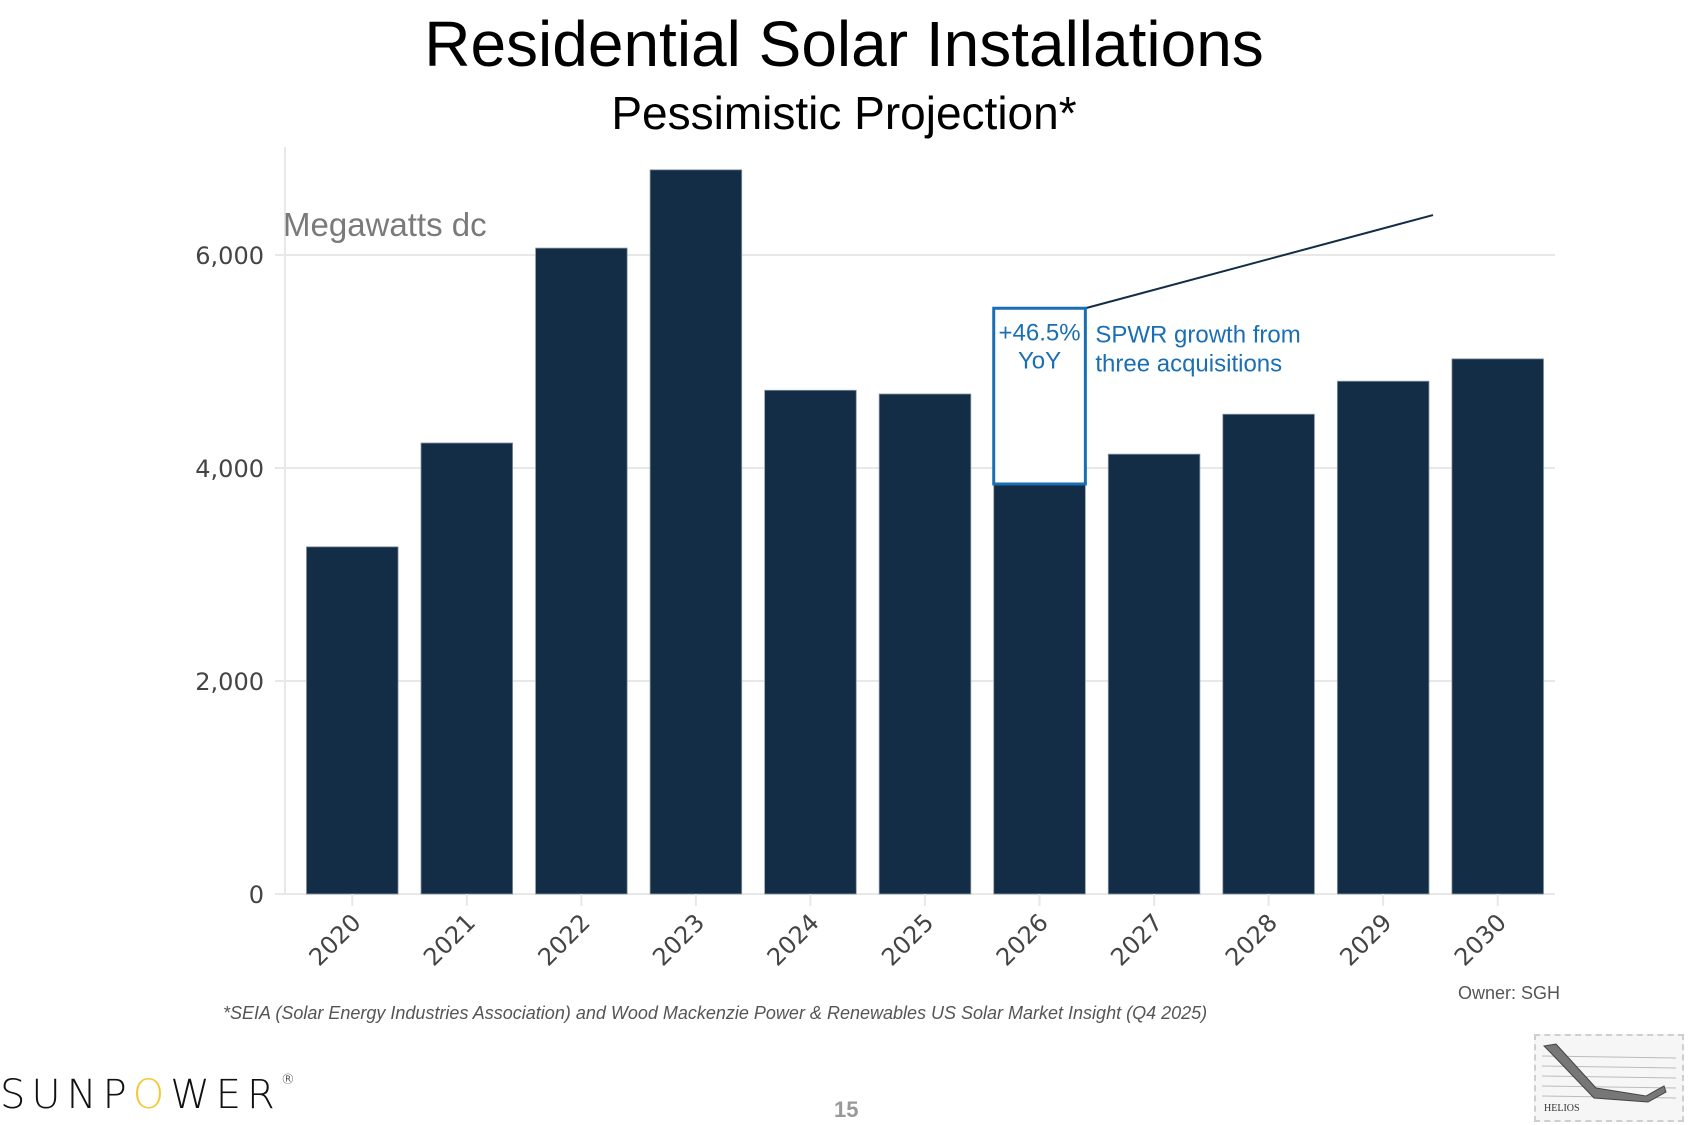 This screenshot has width=1688, height=1125. What do you see at coordinates (696, 532) in the screenshot?
I see `bar-2023` at bounding box center [696, 532].